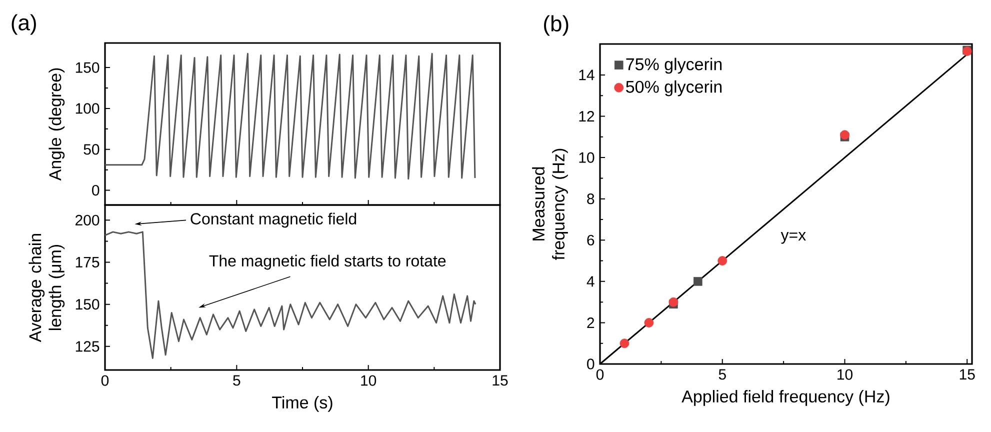 This screenshot has width=991, height=432. Describe the element at coordinates (674, 88) in the screenshot. I see `legend-label: 50% glycerin` at that location.